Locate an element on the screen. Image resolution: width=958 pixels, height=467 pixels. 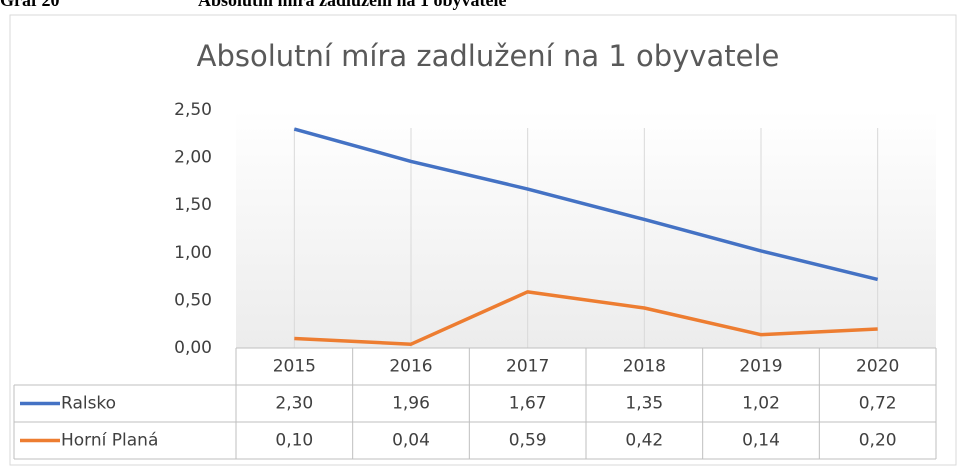
x-tick-label: 2016 is located at coordinates (410, 367).